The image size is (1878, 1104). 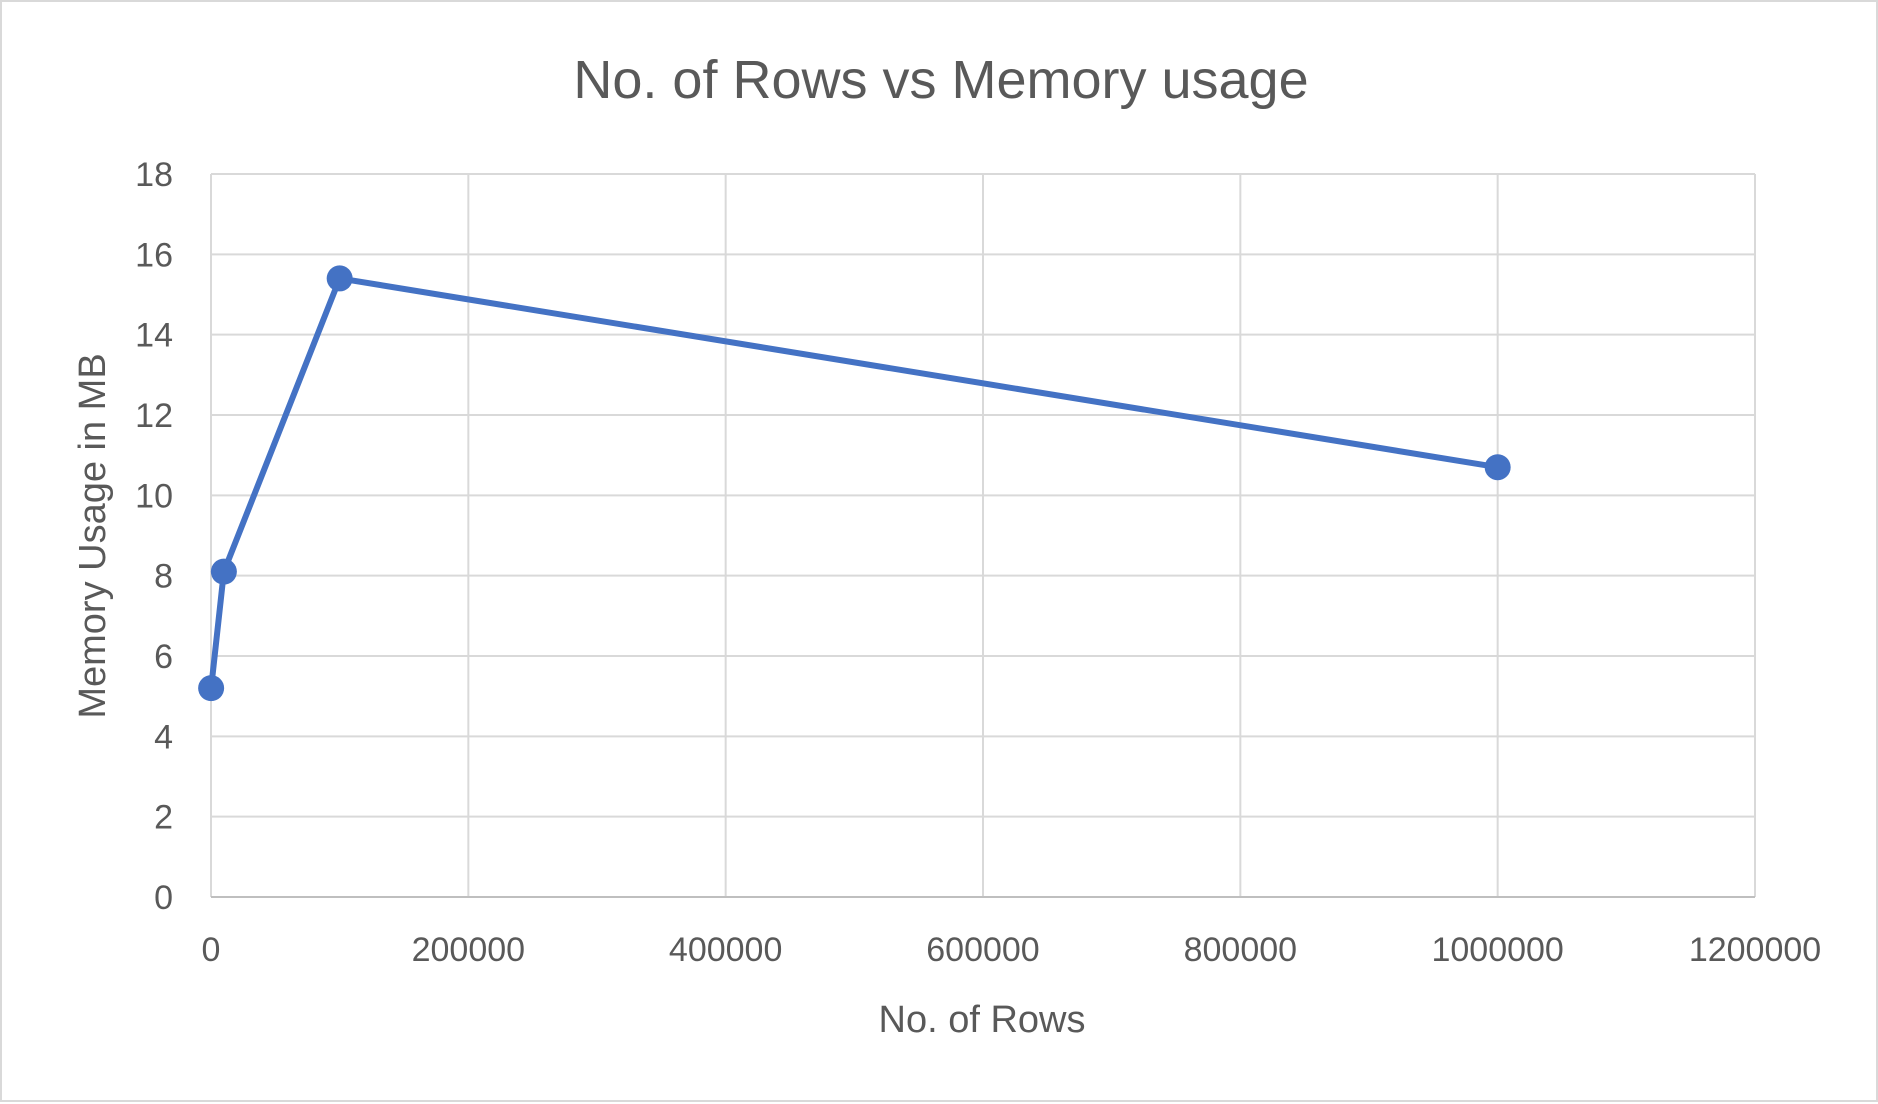 I want to click on x-tick-label-5: 1000000, so click(x=1497, y=950).